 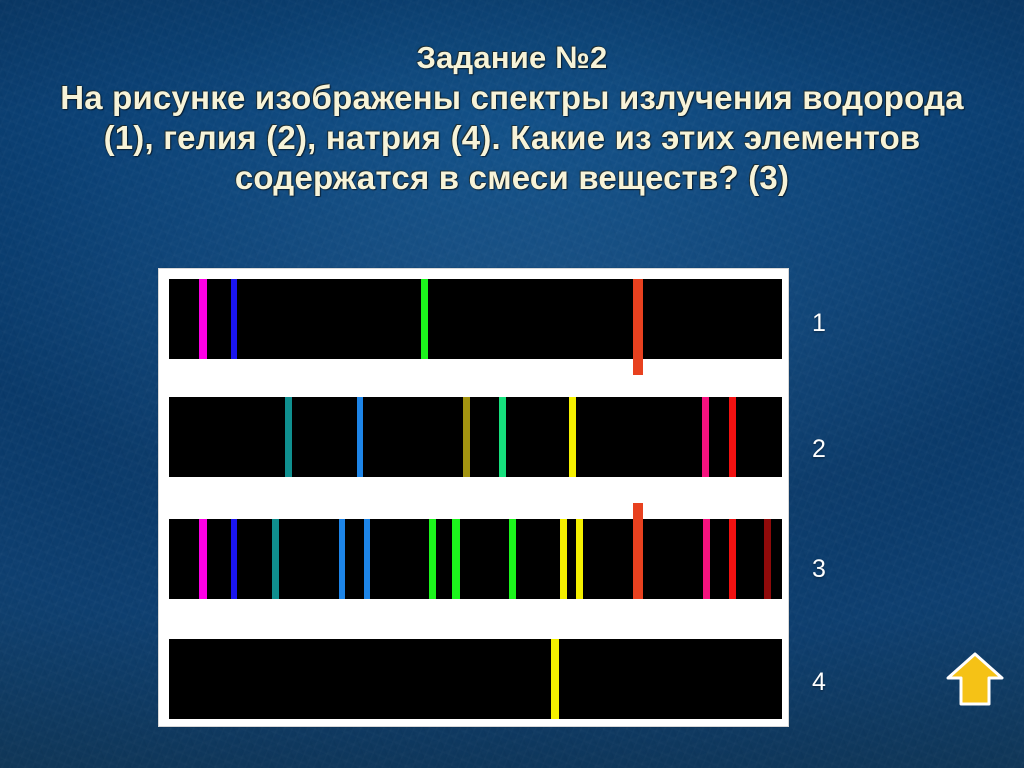 What do you see at coordinates (819, 569) in the screenshot?
I see `row-label-3: 3` at bounding box center [819, 569].